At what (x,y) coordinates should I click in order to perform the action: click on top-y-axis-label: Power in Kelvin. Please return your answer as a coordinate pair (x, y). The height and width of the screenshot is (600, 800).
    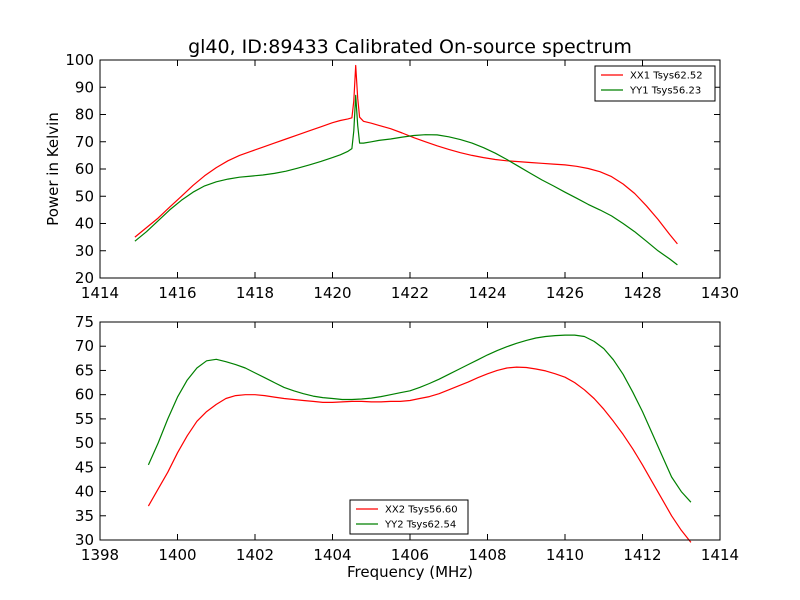
    Looking at the image, I should click on (53, 169).